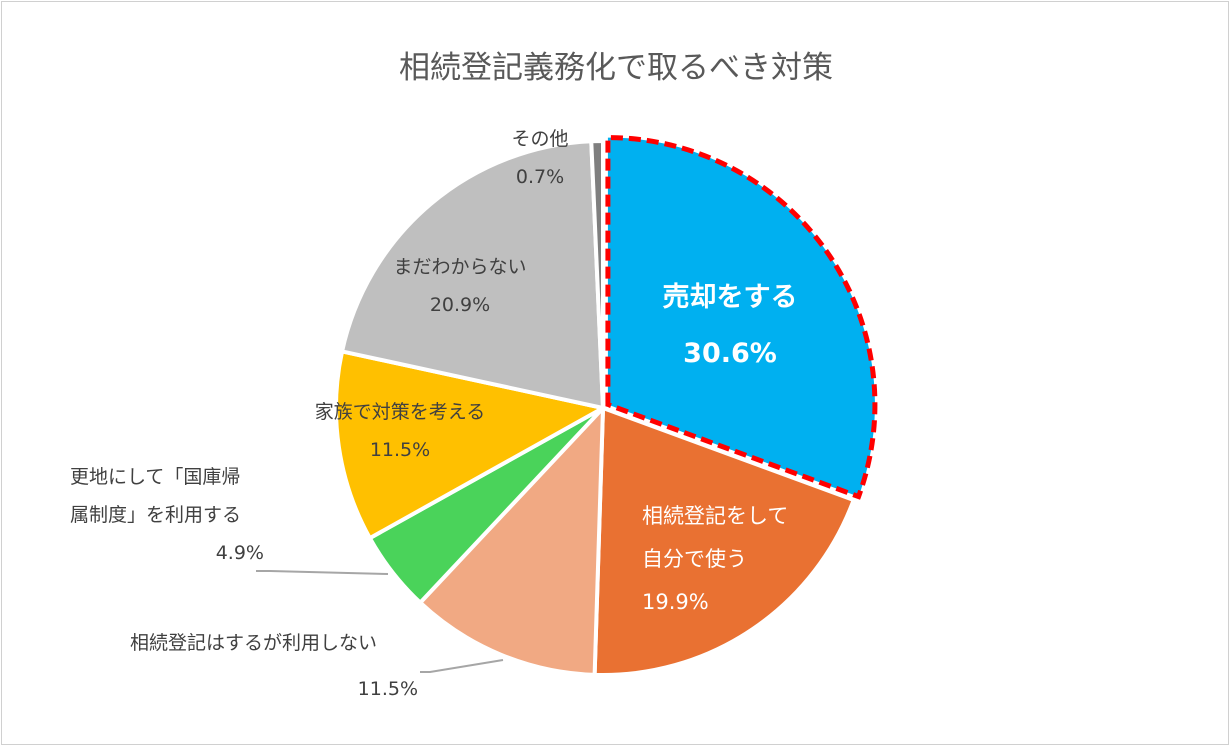 Image resolution: width=1232 pixels, height=748 pixels. I want to click on slice-label-other: その他 0.7%, so click(540, 158).